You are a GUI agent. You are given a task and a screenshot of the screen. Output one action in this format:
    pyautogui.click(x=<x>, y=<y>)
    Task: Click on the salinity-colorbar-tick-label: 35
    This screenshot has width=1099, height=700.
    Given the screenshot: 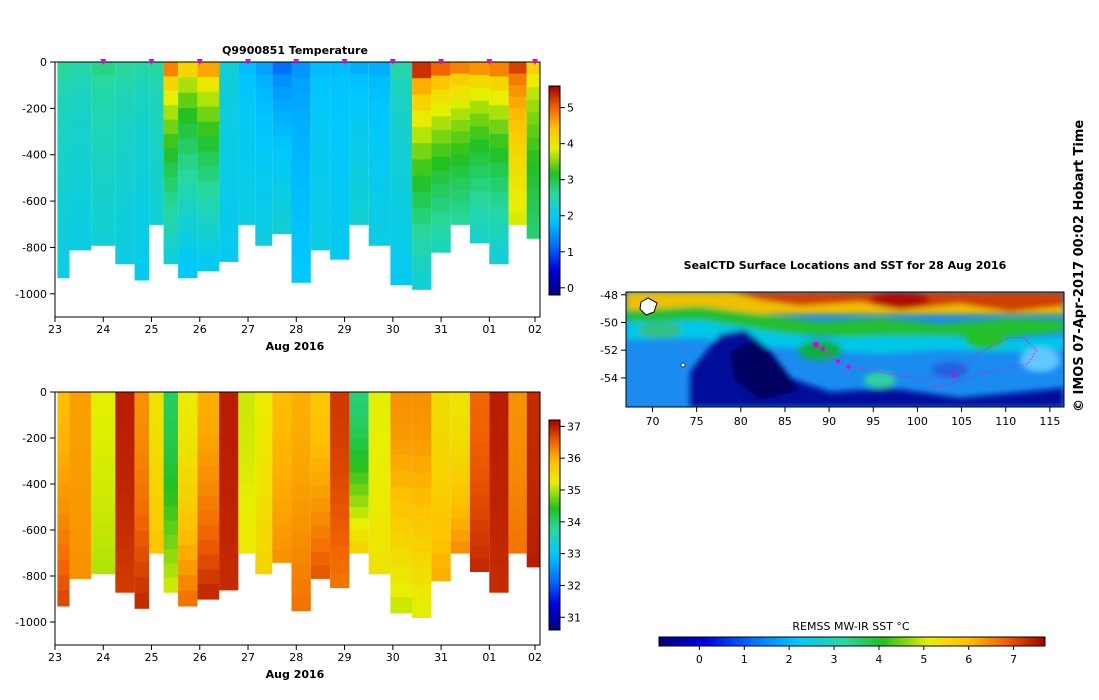 What is the action you would take?
    pyautogui.click(x=574, y=490)
    